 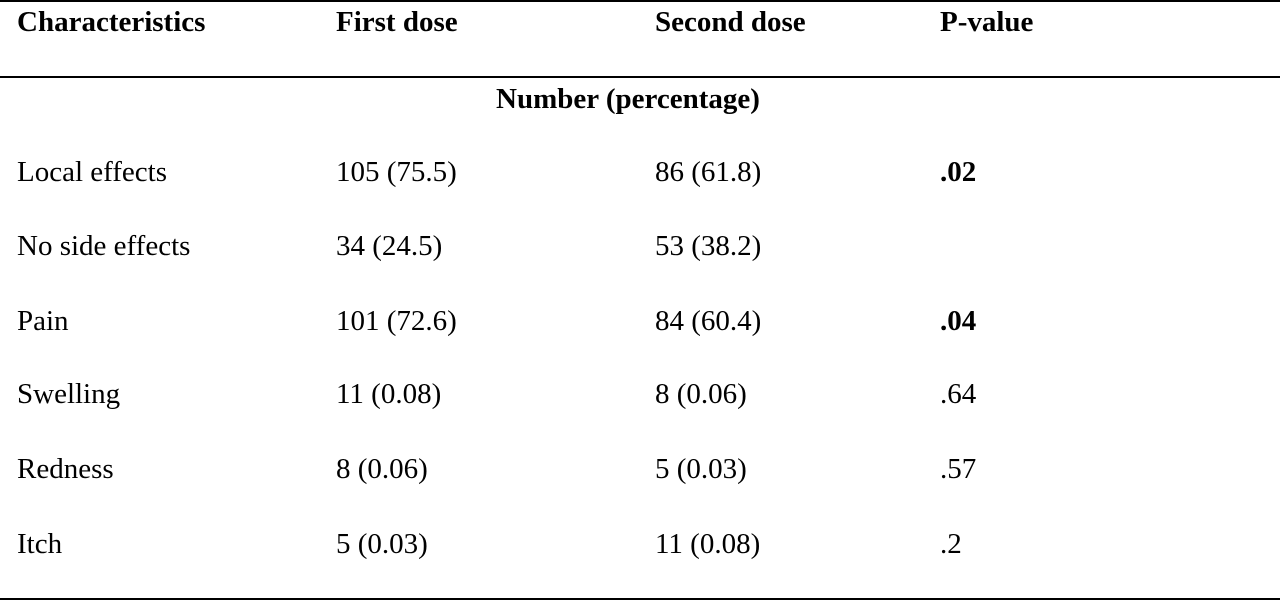 What do you see at coordinates (628, 99) in the screenshot?
I see `table-subheader: Number (percentage)` at bounding box center [628, 99].